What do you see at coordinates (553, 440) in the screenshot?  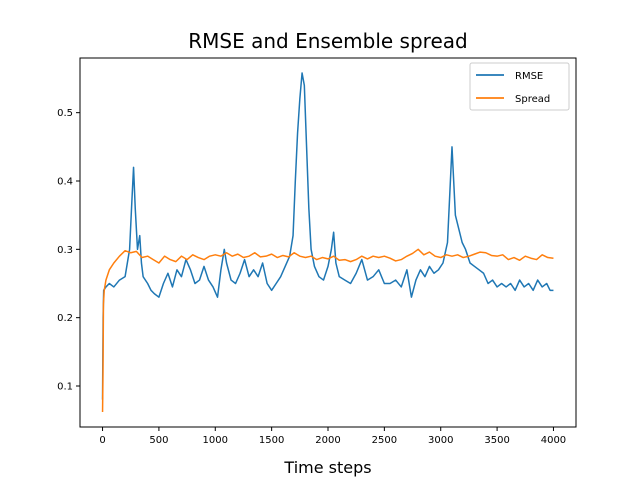 I see `x-tick-label: 4000` at bounding box center [553, 440].